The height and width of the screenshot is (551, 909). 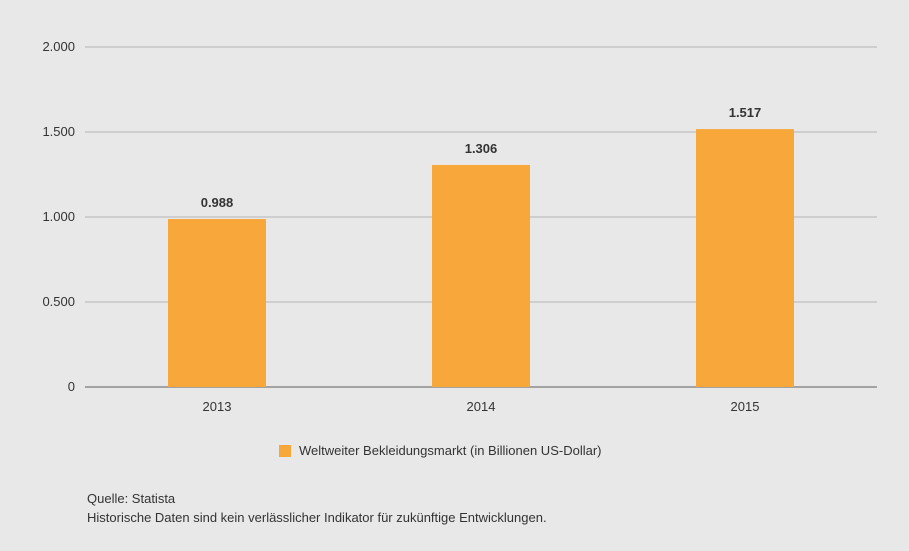 I want to click on y-tick-label: 2.000, so click(x=58, y=46).